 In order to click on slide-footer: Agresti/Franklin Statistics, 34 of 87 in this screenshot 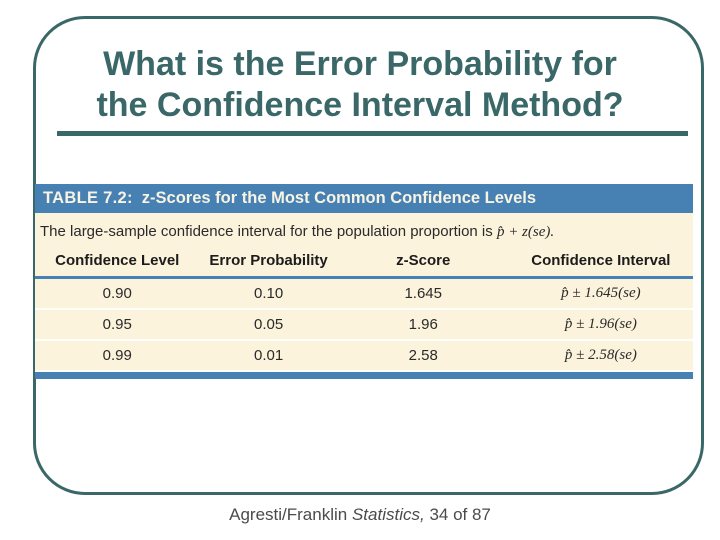, I will do `click(360, 515)`.